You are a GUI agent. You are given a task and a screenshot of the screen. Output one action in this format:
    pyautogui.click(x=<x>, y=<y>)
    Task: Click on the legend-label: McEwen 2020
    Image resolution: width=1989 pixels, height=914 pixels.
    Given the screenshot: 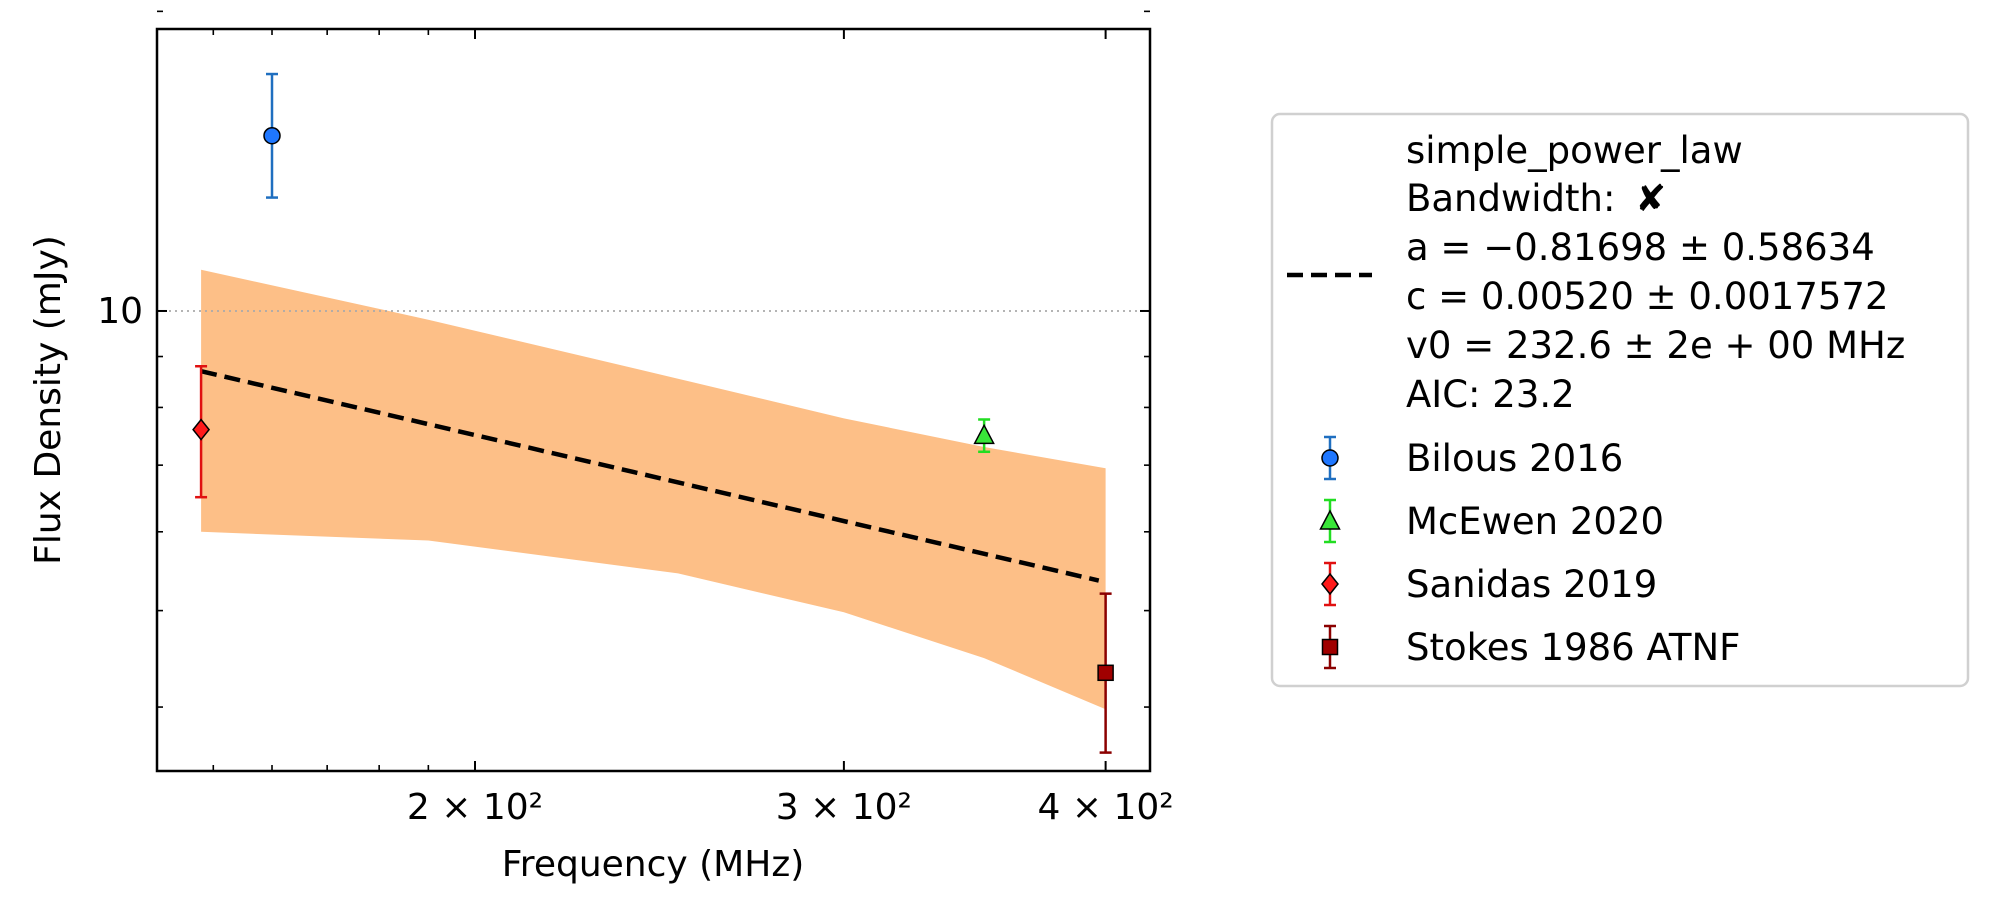 What is the action you would take?
    pyautogui.click(x=1535, y=521)
    